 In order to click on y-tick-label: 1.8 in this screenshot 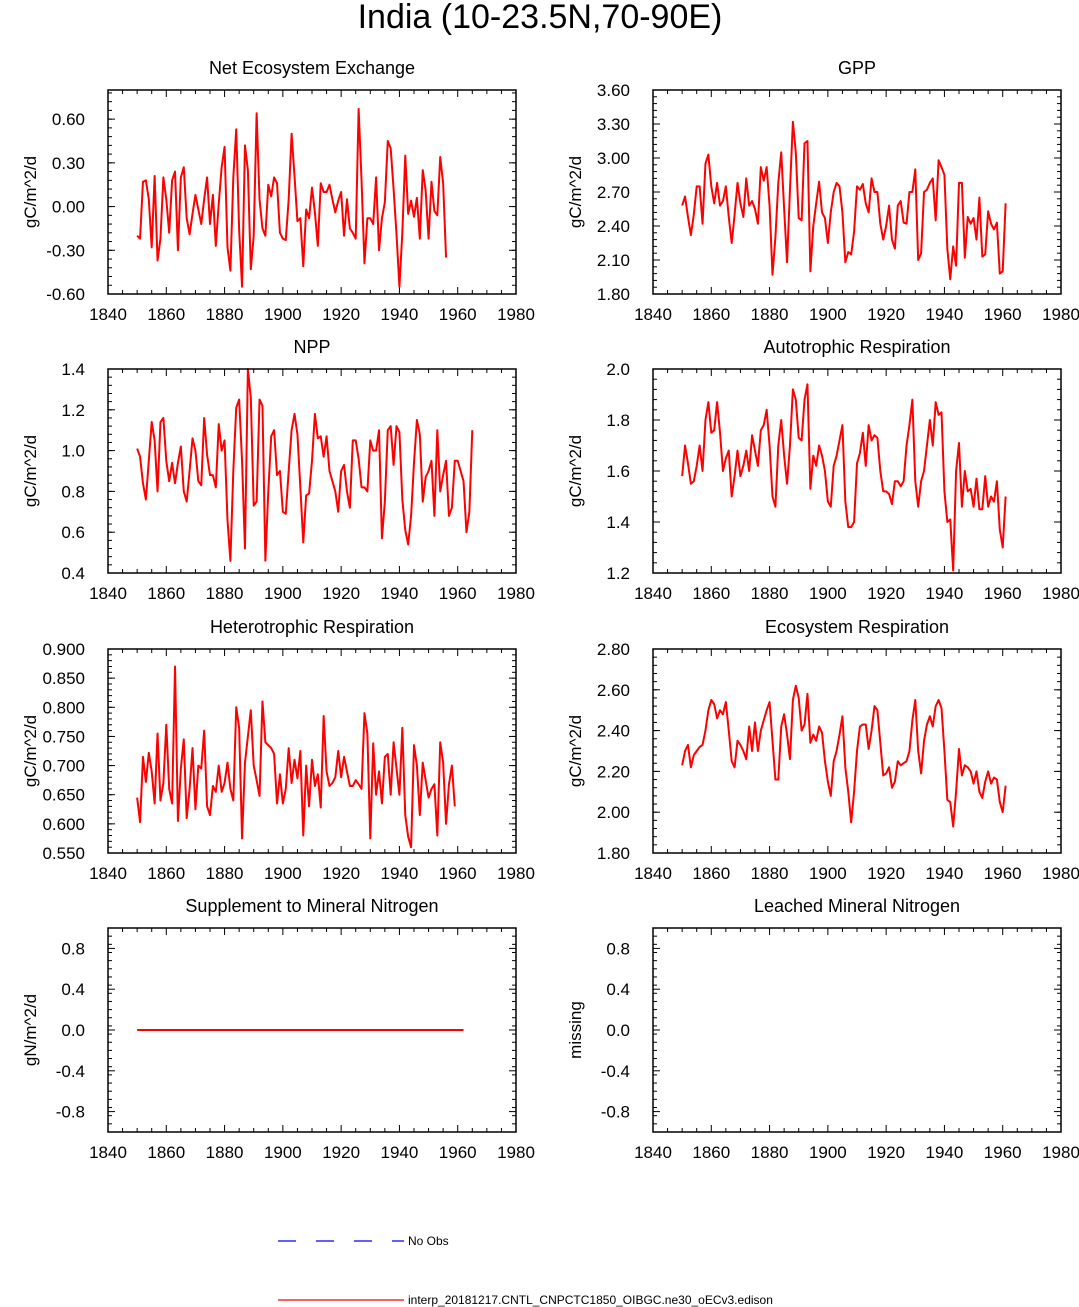, I will do `click(618, 420)`.